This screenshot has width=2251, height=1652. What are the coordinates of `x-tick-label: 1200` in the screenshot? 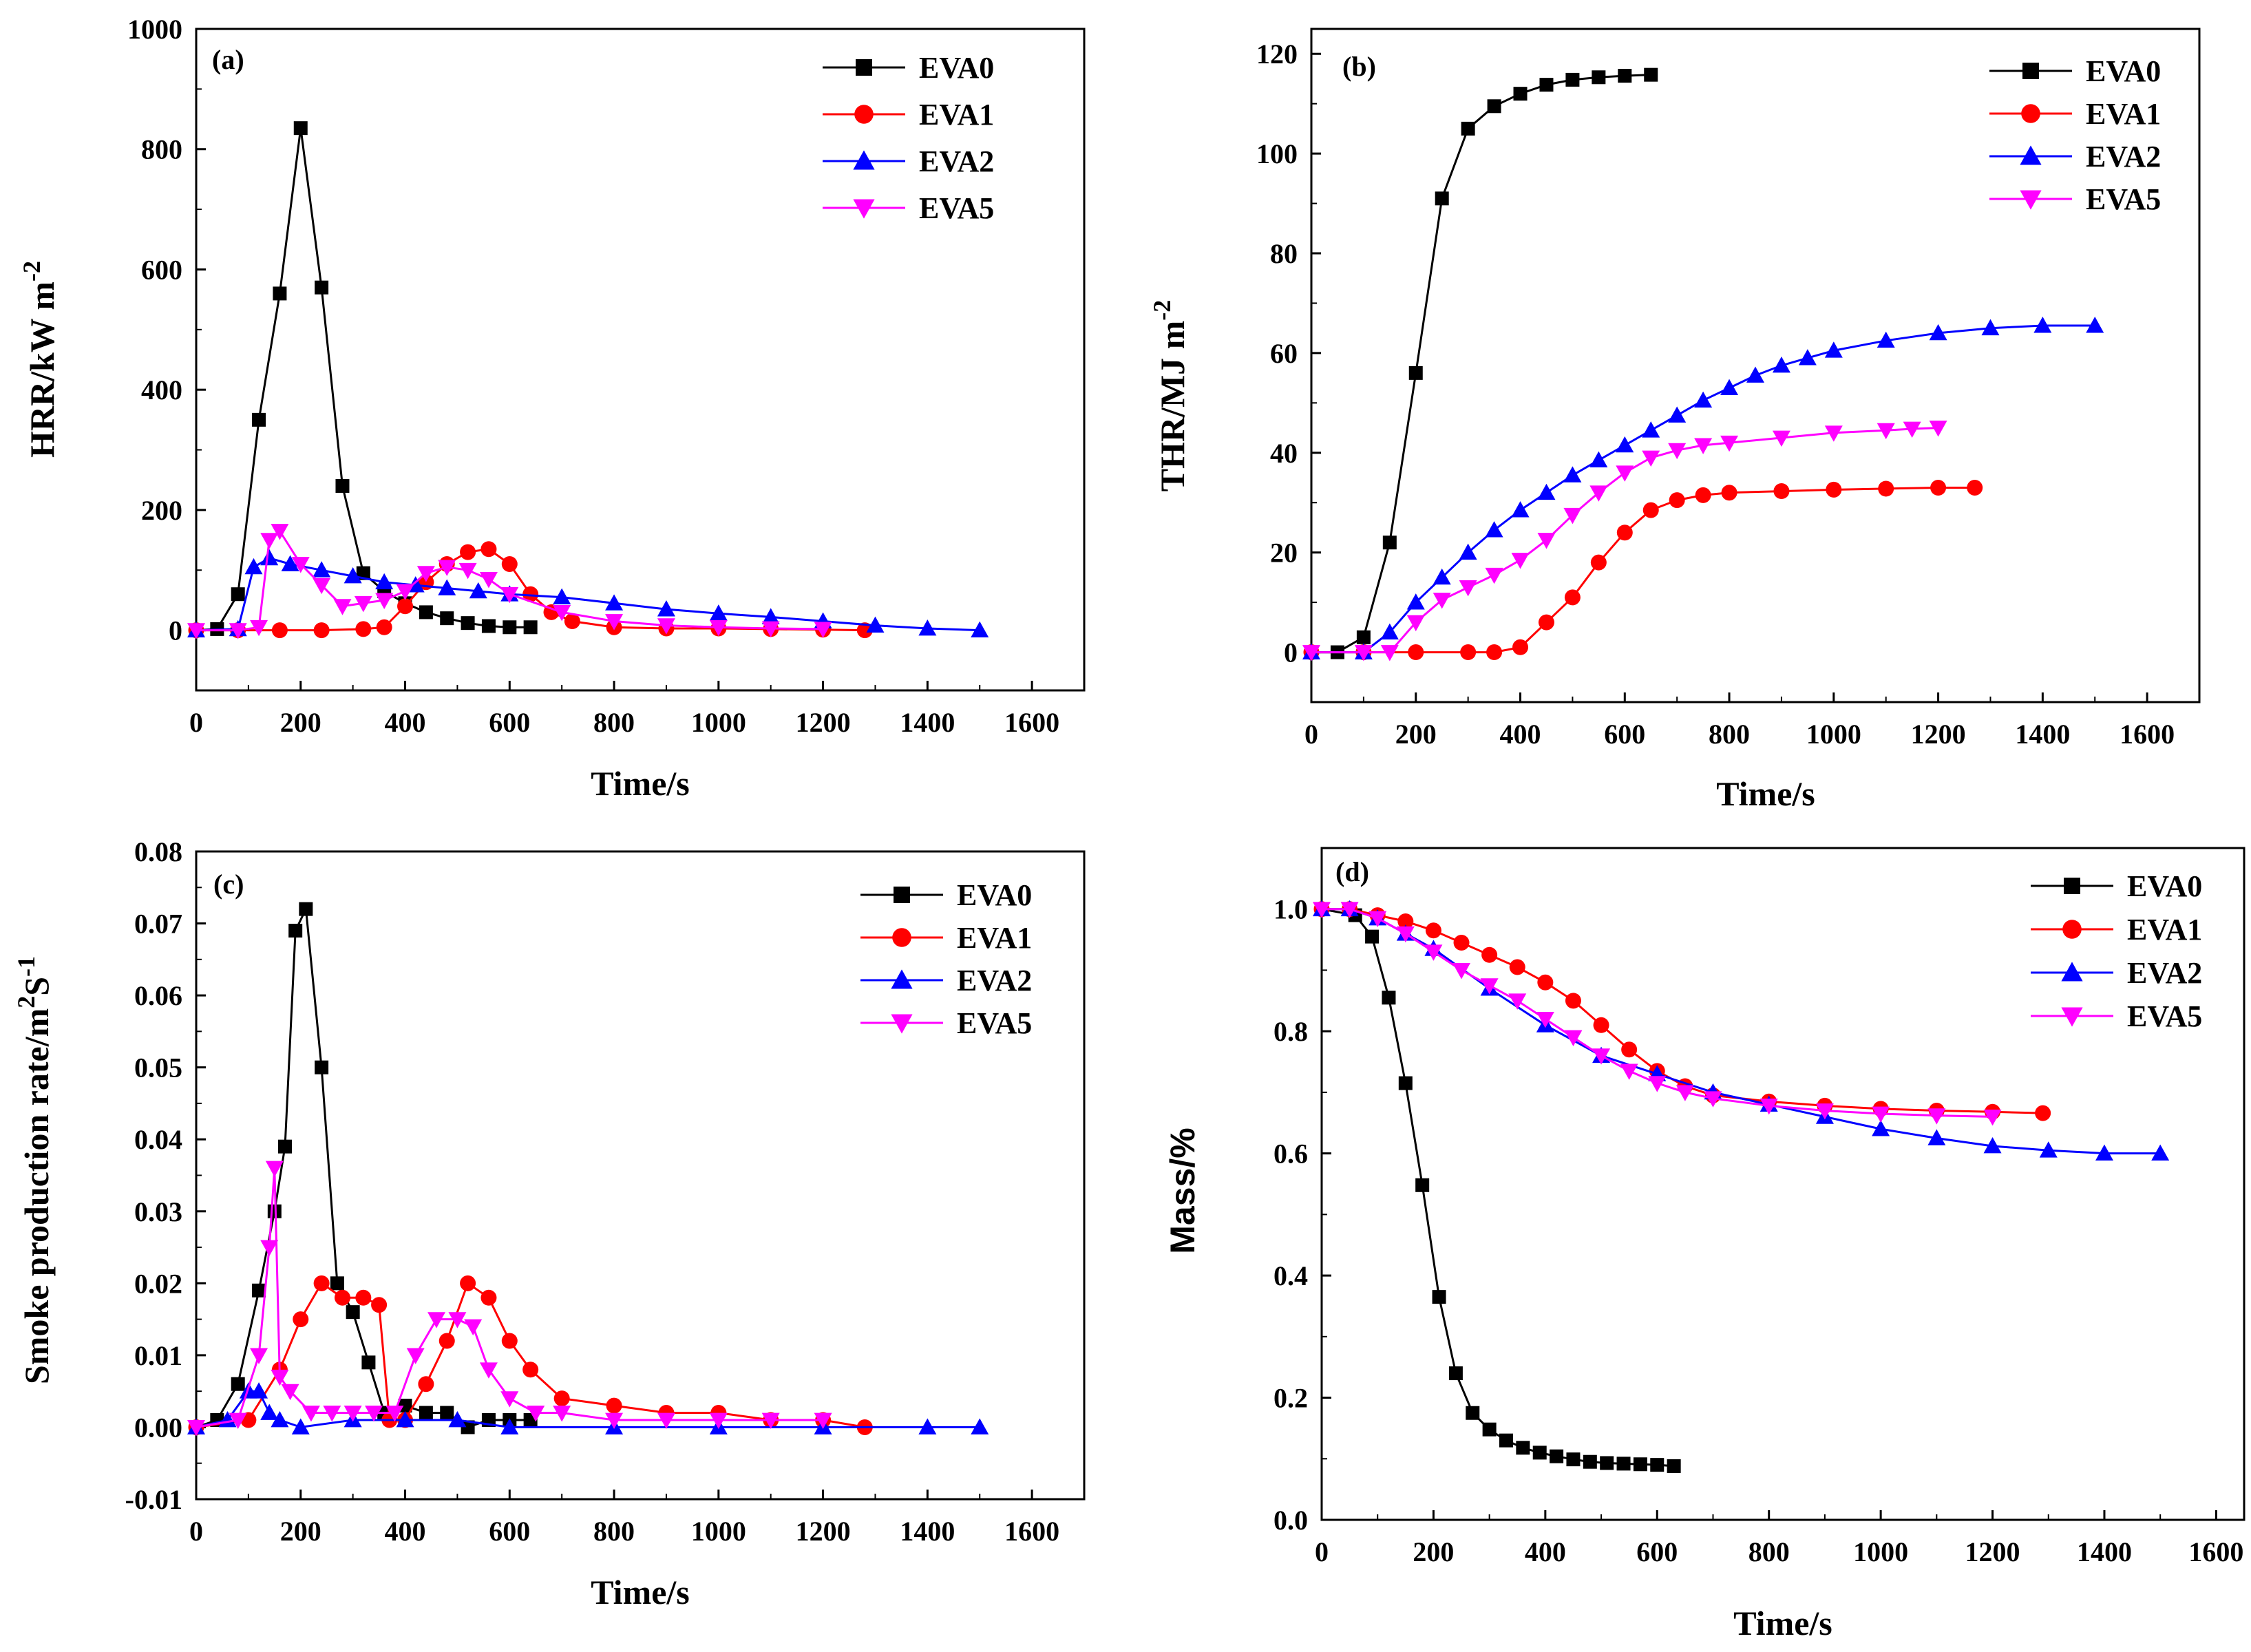 It's located at (823, 1532).